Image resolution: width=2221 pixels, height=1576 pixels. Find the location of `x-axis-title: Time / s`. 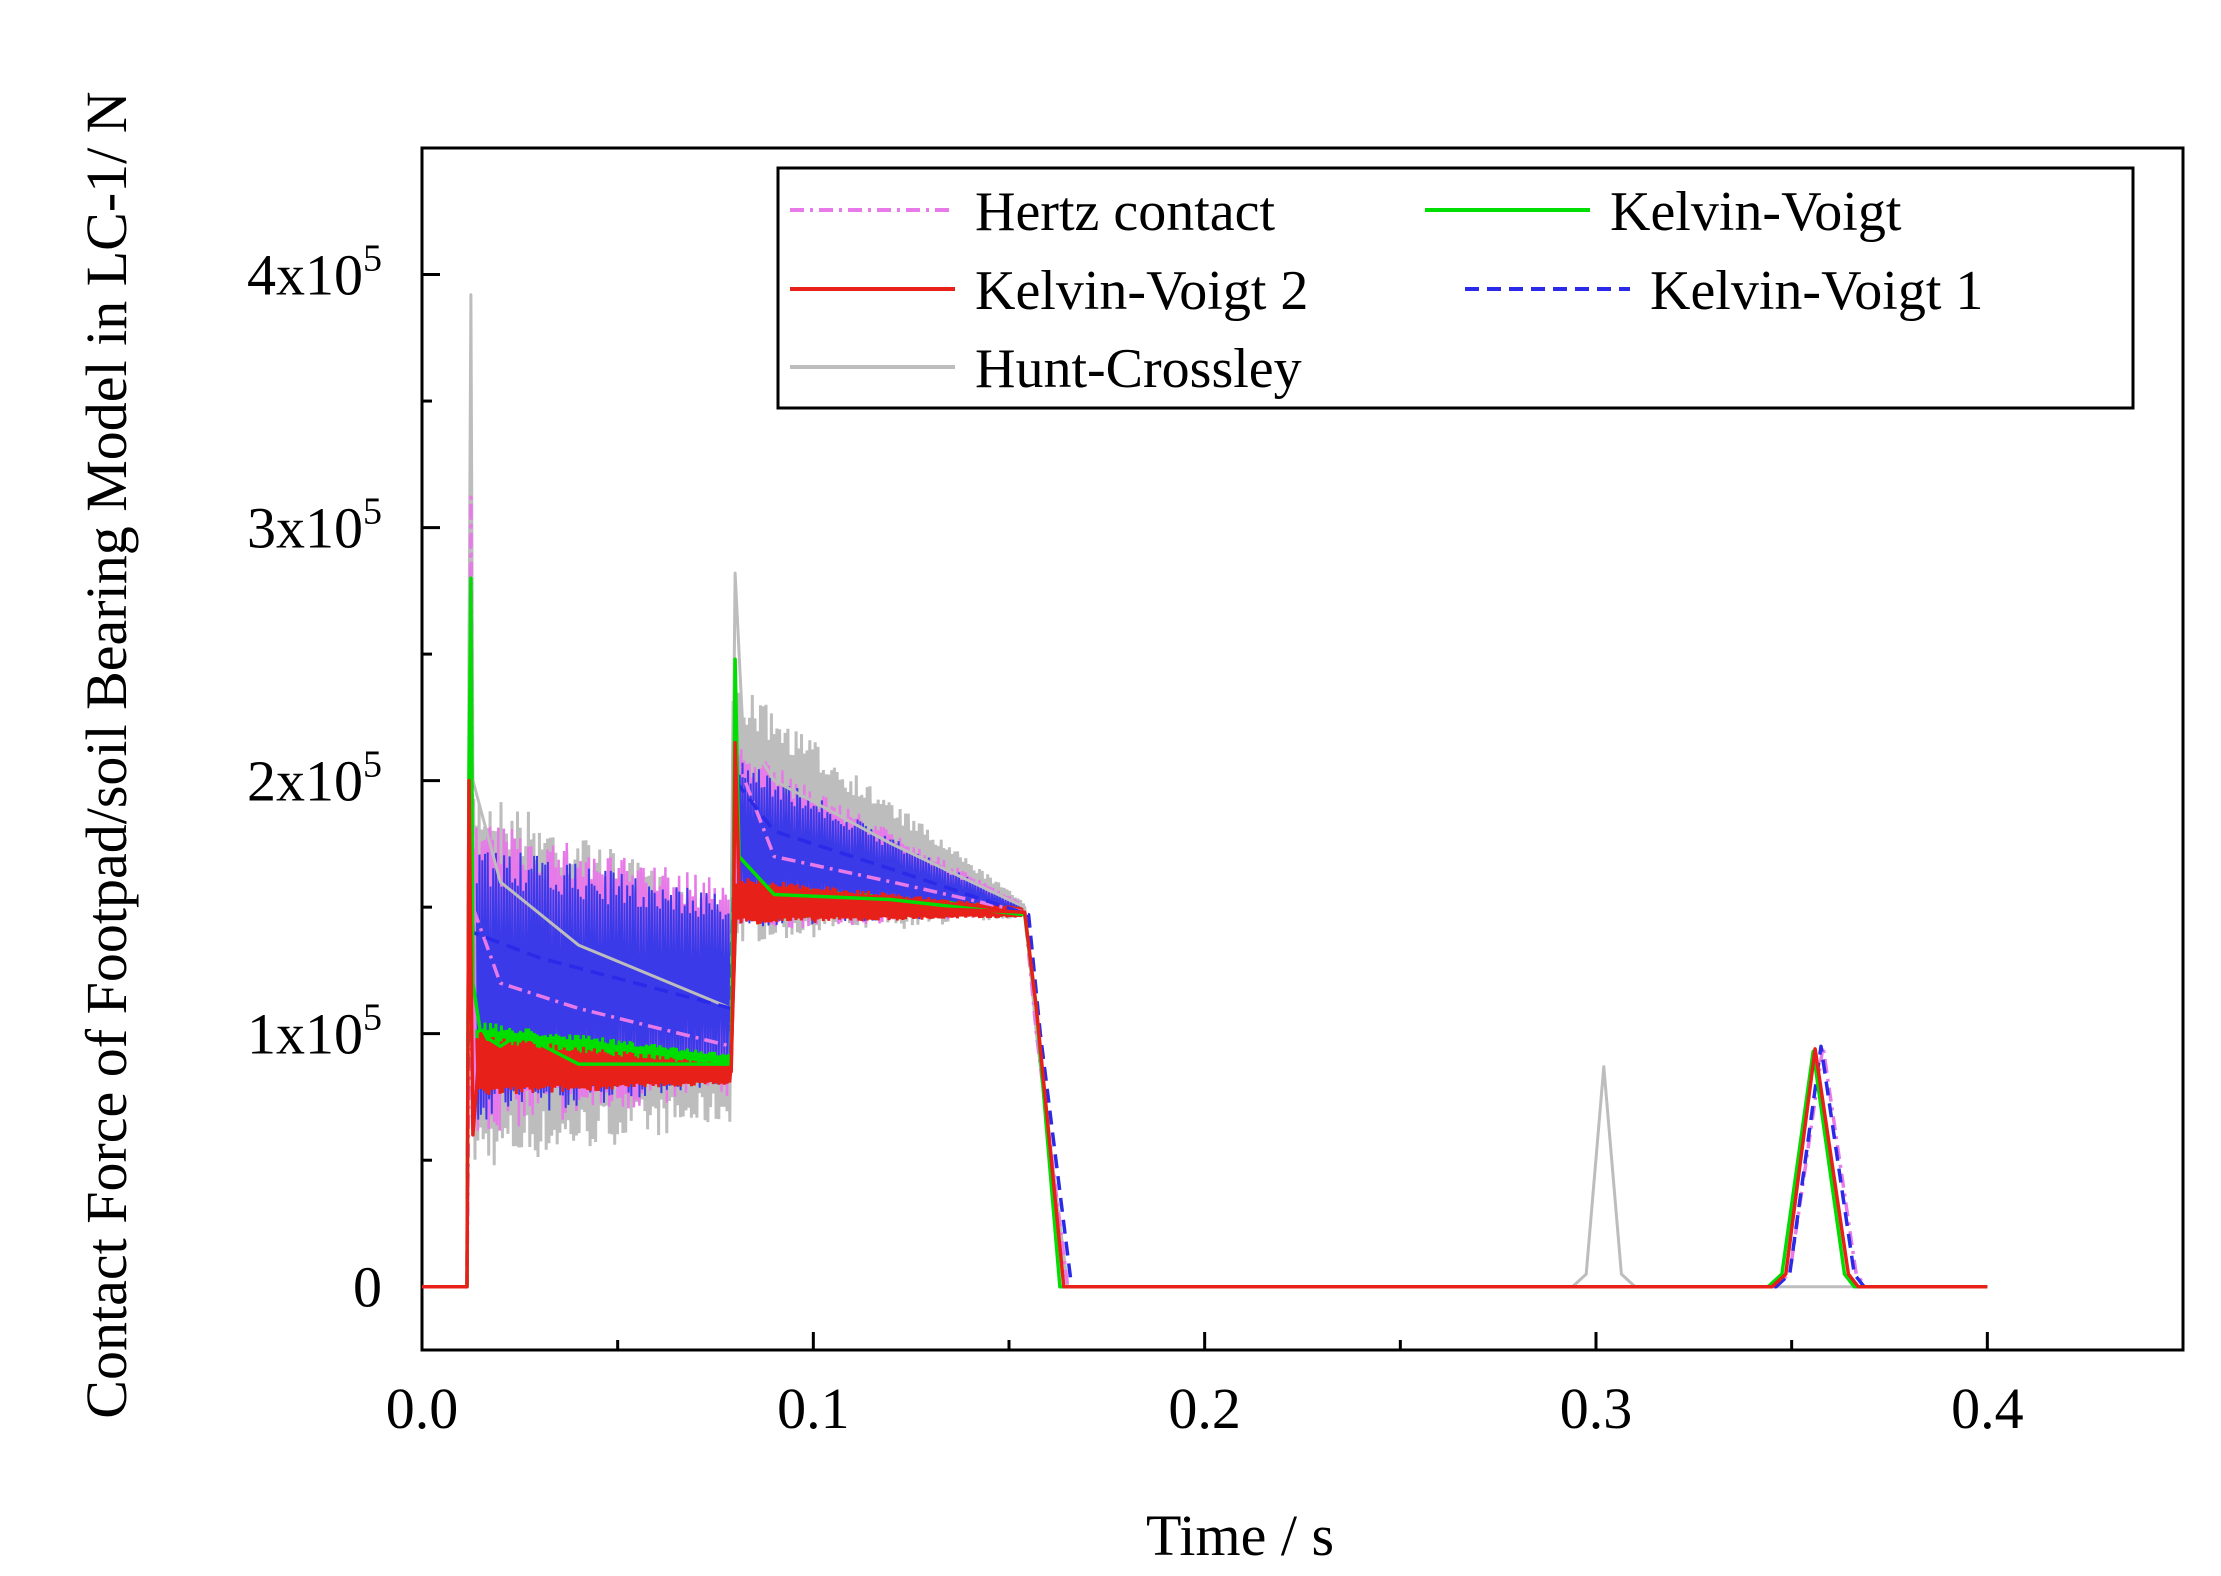

x-axis-title: Time / s is located at coordinates (1240, 1535).